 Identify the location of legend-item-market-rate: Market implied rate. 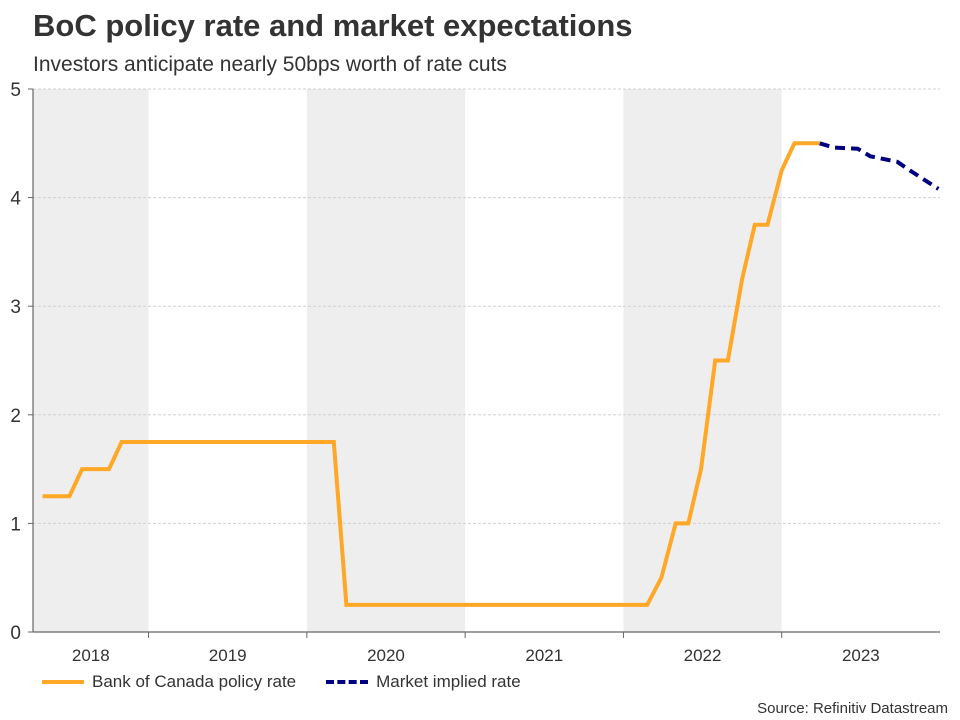
(423, 682).